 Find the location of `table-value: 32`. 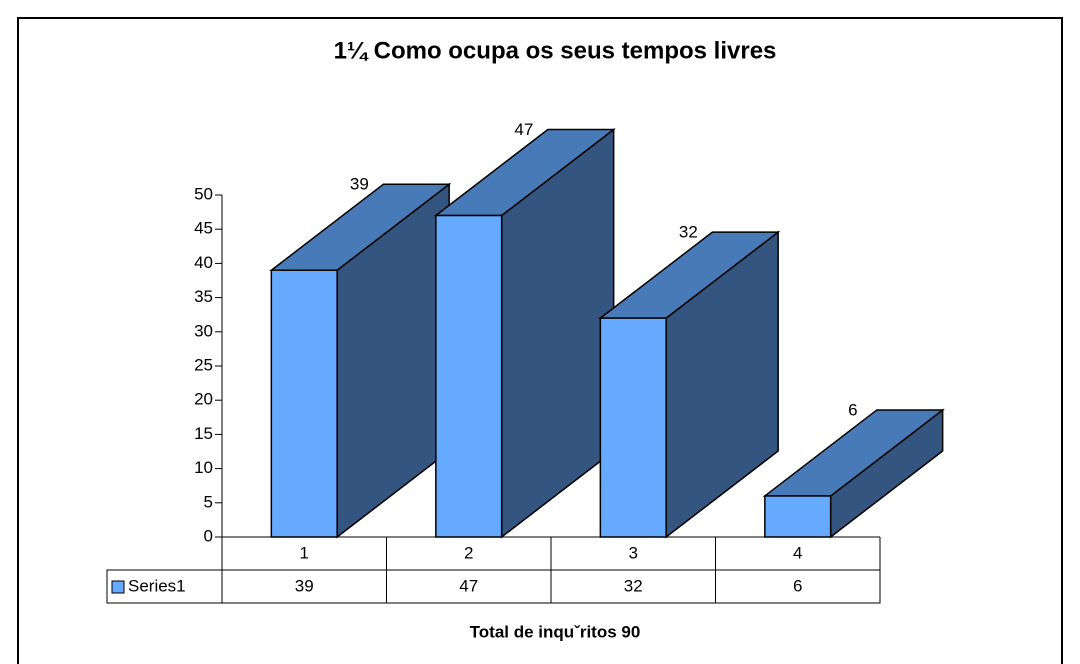

table-value: 32 is located at coordinates (633, 585).